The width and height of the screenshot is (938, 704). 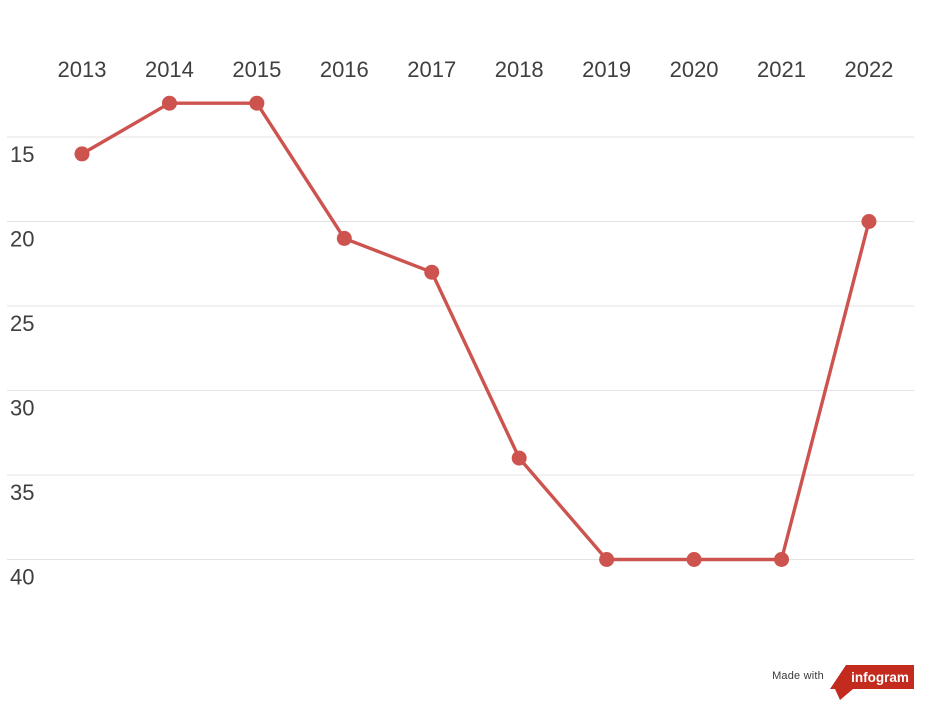 I want to click on x-axis-label: 2016, so click(x=344, y=69).